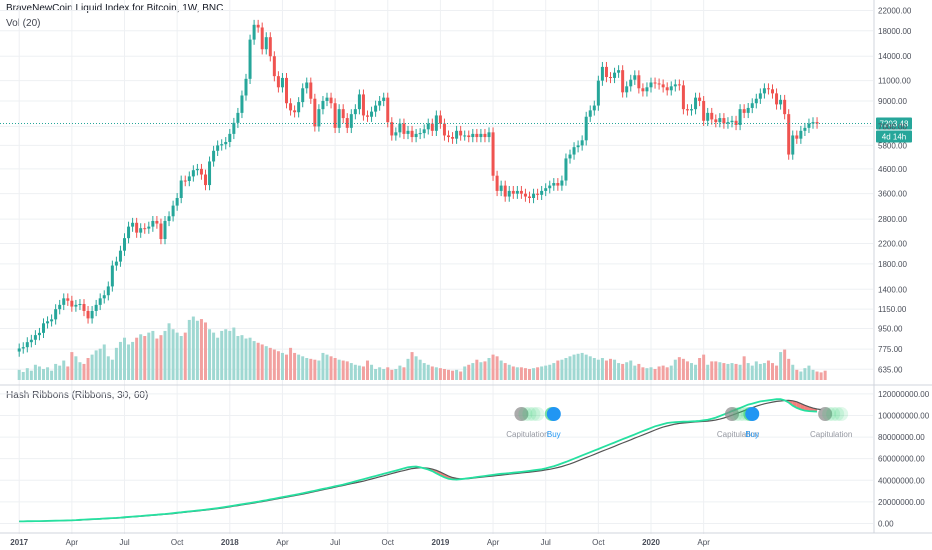  I want to click on buy-marker, so click(553, 414).